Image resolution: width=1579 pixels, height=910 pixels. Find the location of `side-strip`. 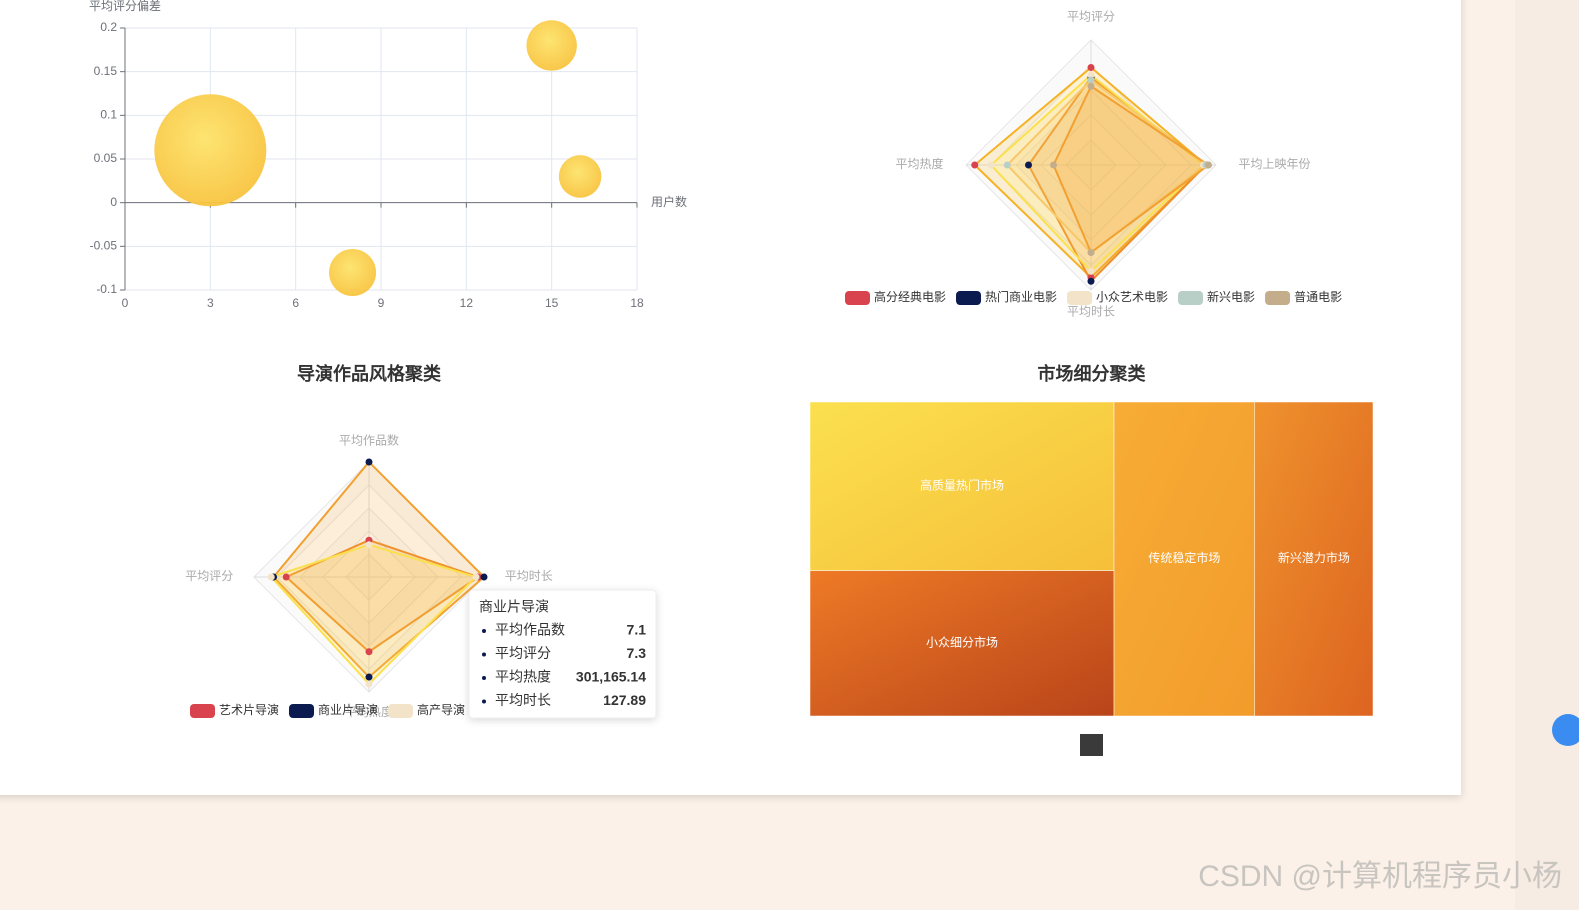

side-strip is located at coordinates (1547, 455).